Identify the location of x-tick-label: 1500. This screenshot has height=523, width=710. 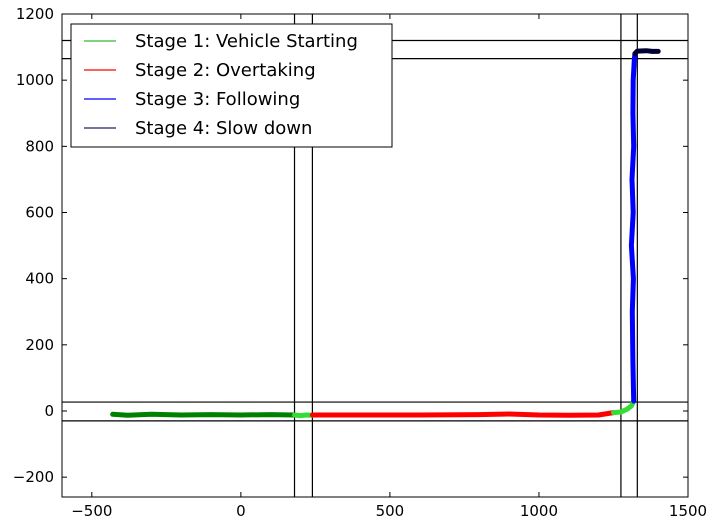
(688, 511).